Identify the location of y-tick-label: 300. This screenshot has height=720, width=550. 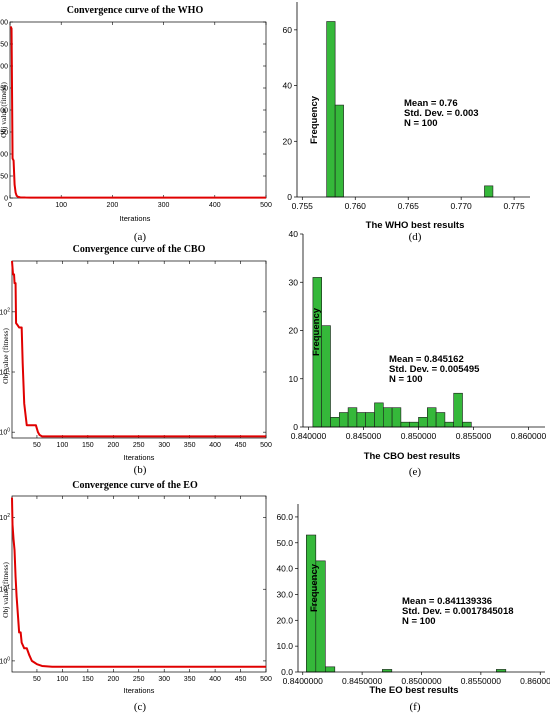
(4, 67).